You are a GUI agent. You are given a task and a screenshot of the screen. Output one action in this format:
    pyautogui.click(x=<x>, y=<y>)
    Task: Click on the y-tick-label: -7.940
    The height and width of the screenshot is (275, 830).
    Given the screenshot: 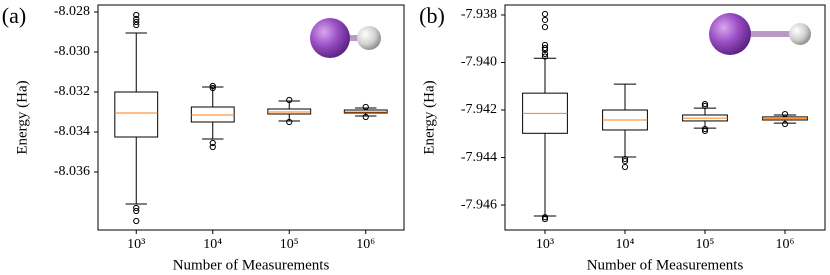 What is the action you would take?
    pyautogui.click(x=479, y=62)
    